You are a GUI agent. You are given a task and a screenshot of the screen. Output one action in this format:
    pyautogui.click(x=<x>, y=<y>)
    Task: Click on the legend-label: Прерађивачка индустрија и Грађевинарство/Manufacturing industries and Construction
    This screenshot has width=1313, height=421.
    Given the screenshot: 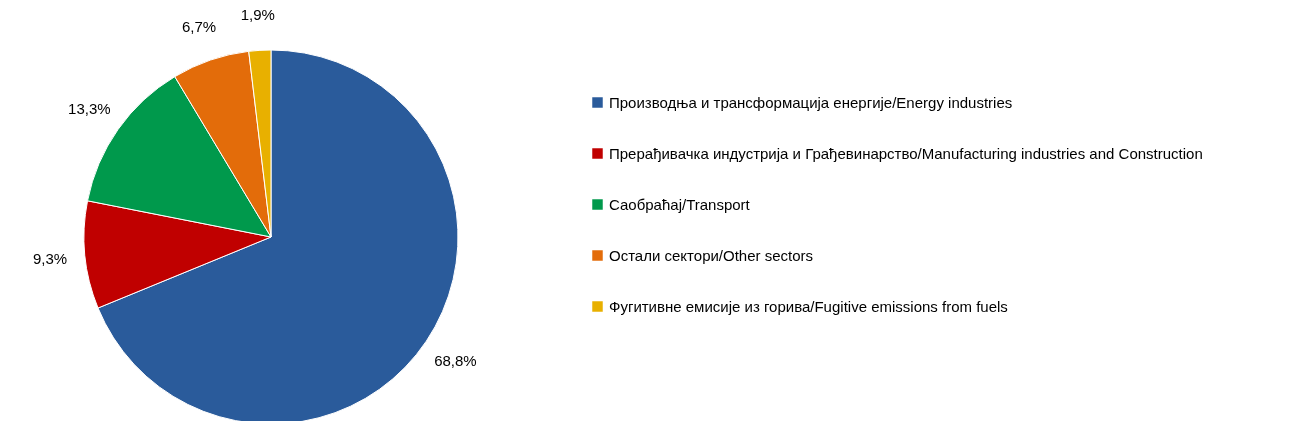 What is the action you would take?
    pyautogui.click(x=906, y=153)
    